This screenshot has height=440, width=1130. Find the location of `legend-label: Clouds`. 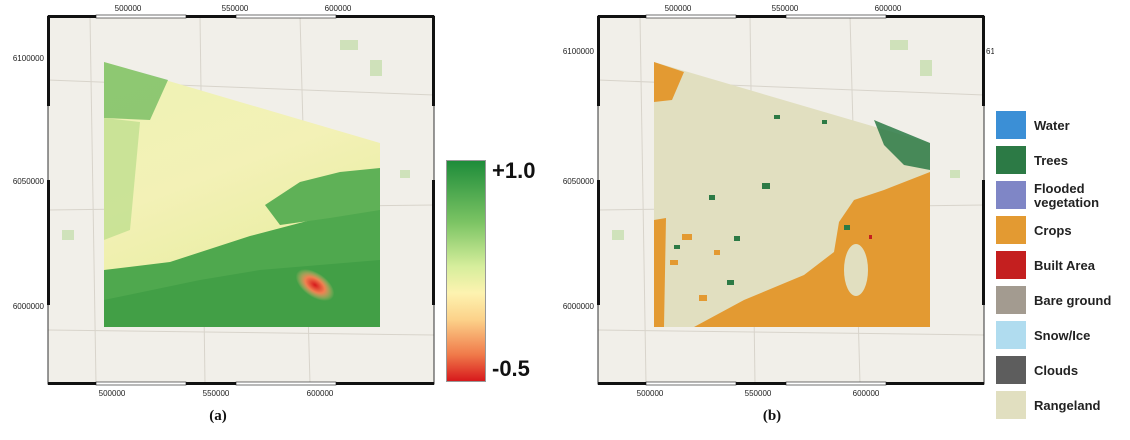

legend-label: Clouds is located at coordinates (1056, 370).